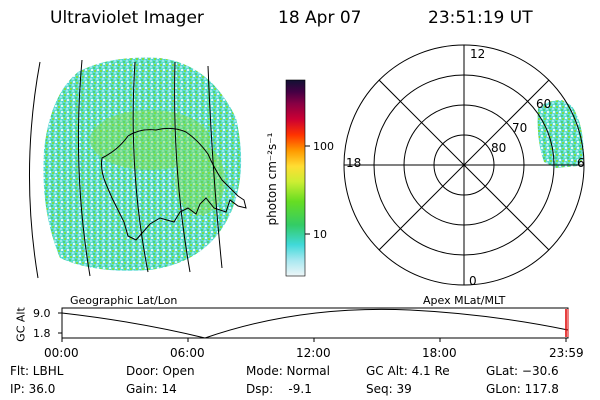  What do you see at coordinates (499, 148) in the screenshot?
I see `mlat-label-80: 80` at bounding box center [499, 148].